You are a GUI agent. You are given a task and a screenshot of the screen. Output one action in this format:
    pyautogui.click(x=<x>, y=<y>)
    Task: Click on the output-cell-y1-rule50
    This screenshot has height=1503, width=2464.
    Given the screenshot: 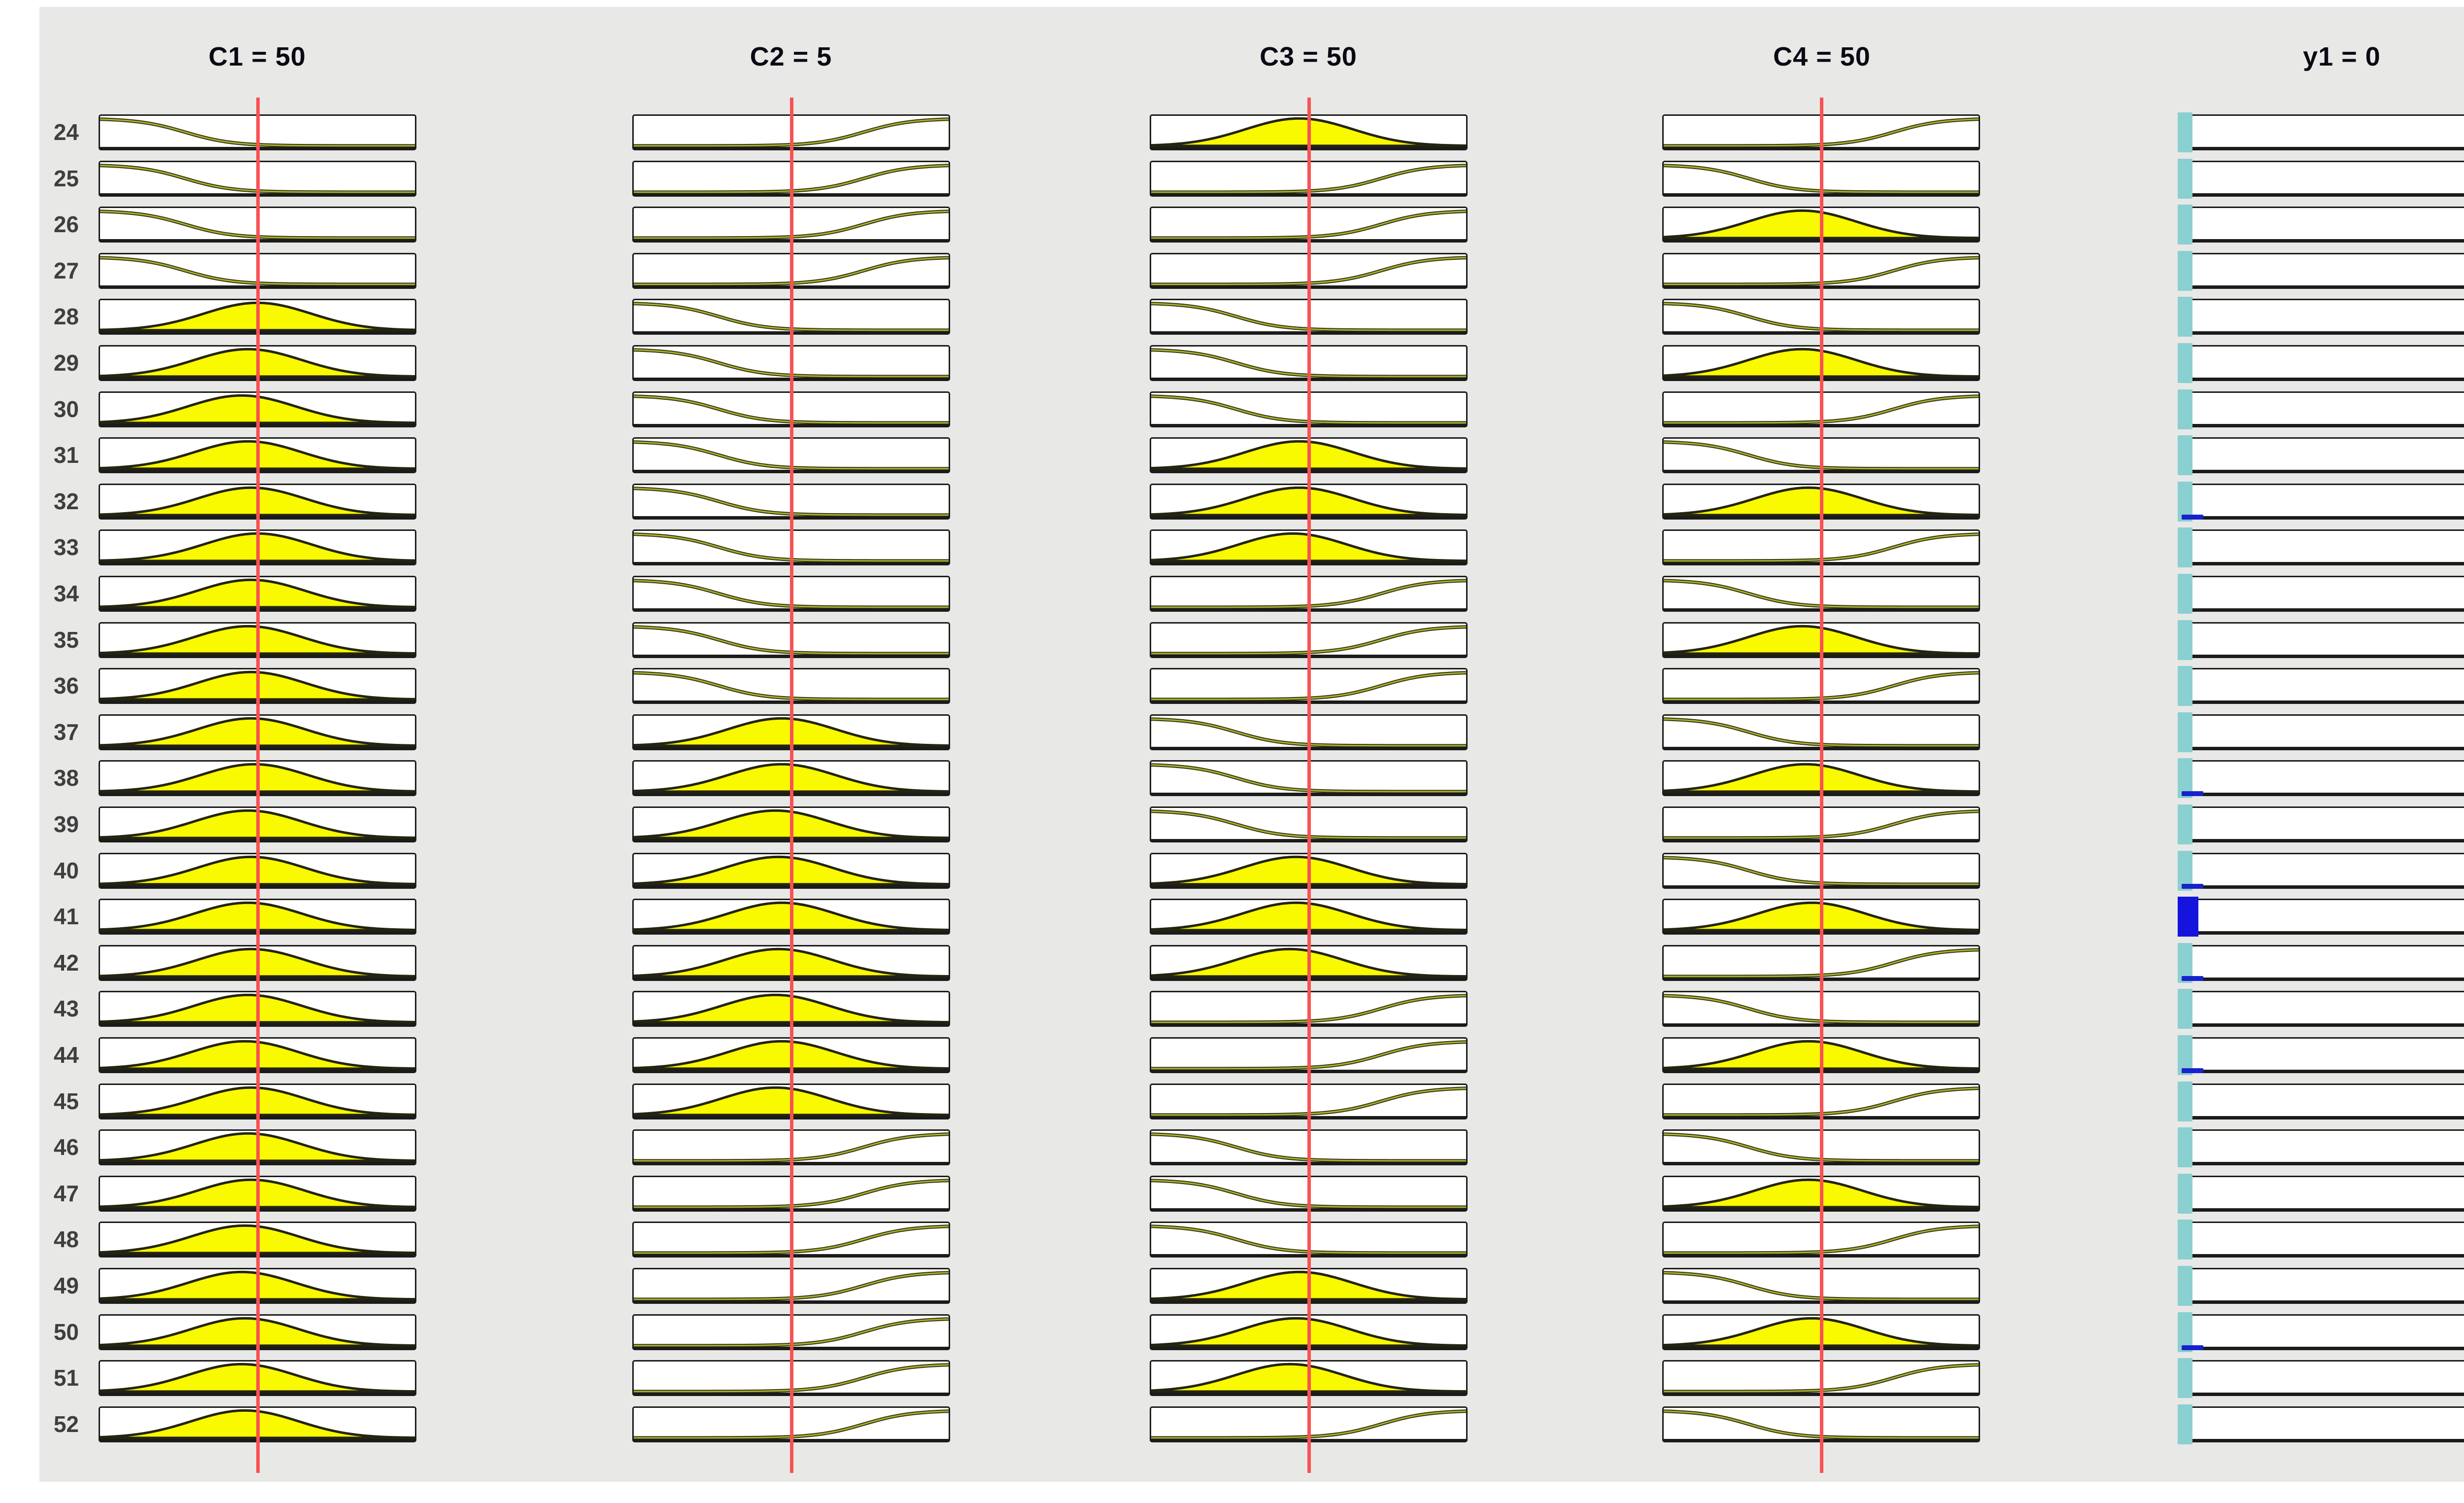 What is the action you would take?
    pyautogui.click(x=2321, y=1332)
    